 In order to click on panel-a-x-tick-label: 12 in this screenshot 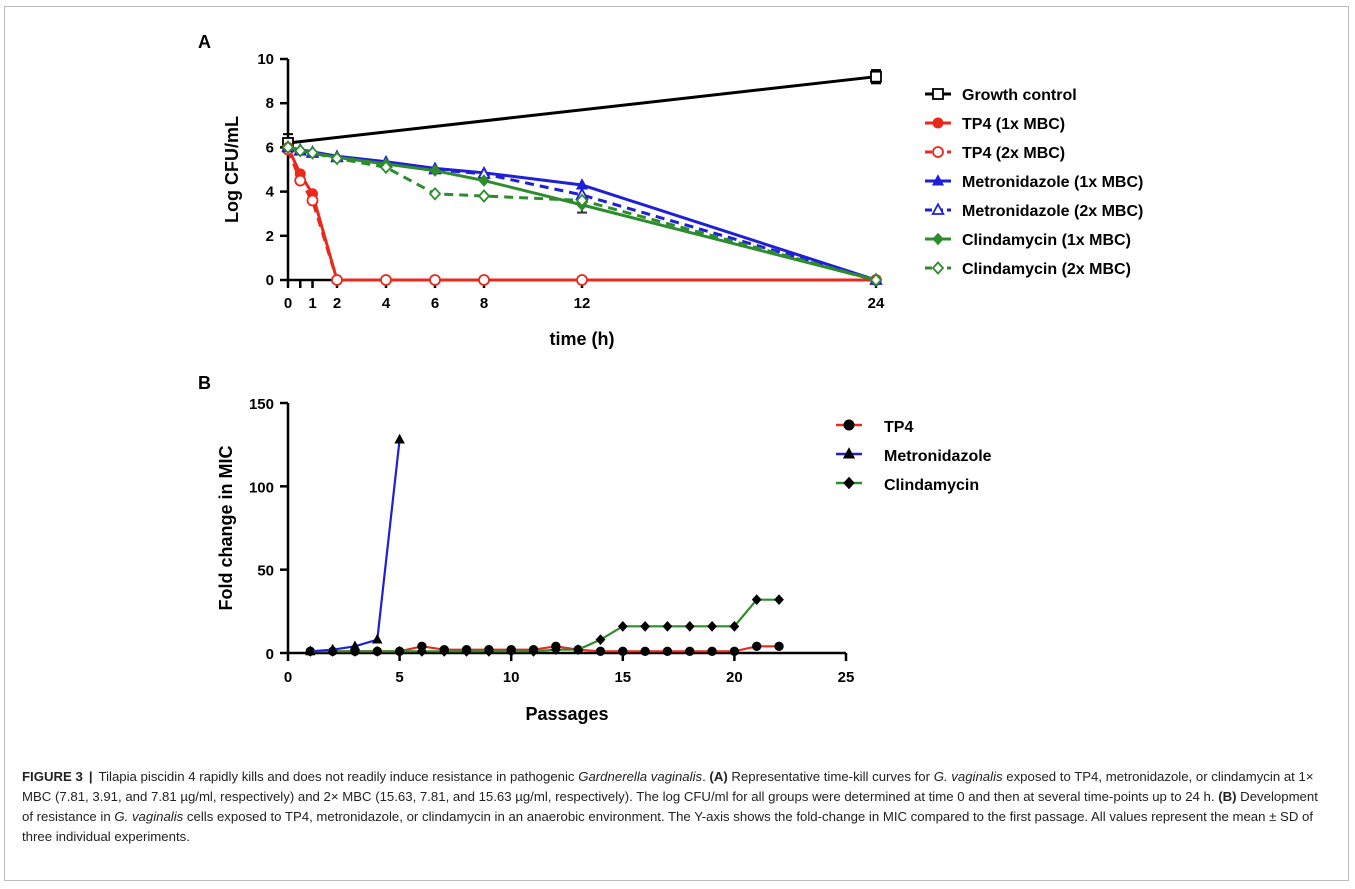, I will do `click(582, 303)`.